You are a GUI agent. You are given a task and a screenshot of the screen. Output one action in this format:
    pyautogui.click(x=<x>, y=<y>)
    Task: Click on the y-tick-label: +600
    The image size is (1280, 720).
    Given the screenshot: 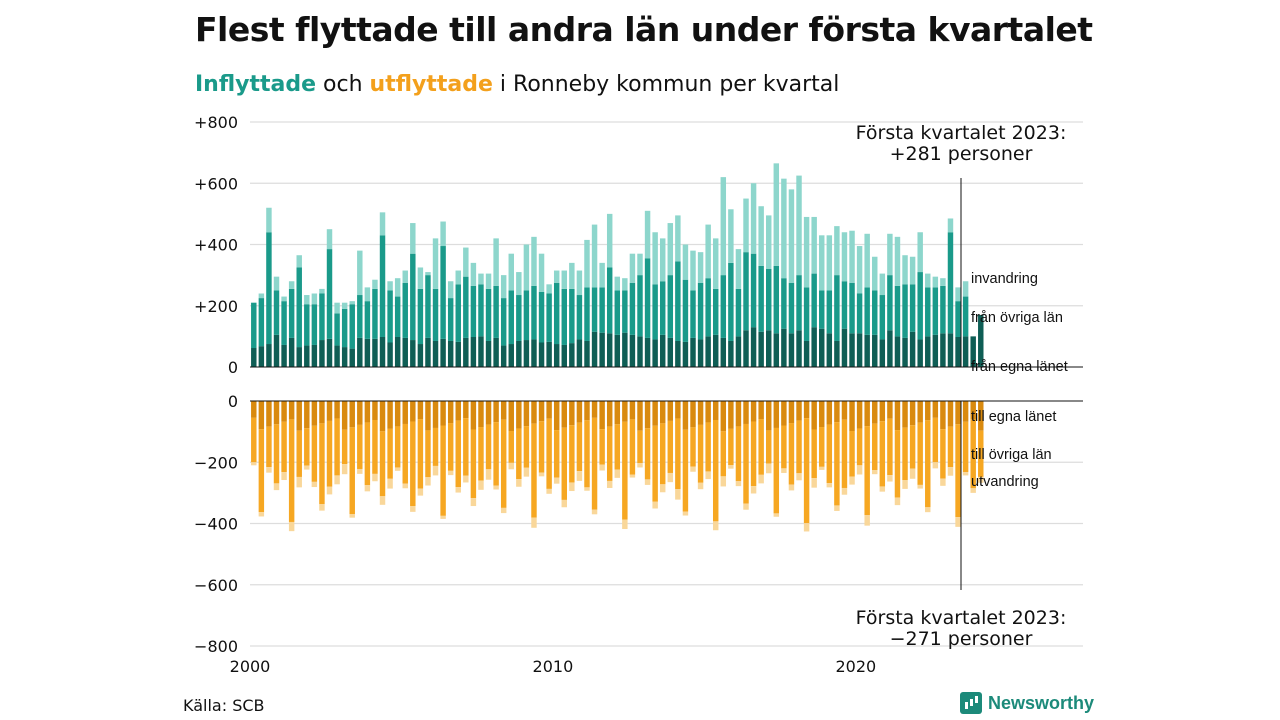 What is the action you would take?
    pyautogui.click(x=216, y=183)
    